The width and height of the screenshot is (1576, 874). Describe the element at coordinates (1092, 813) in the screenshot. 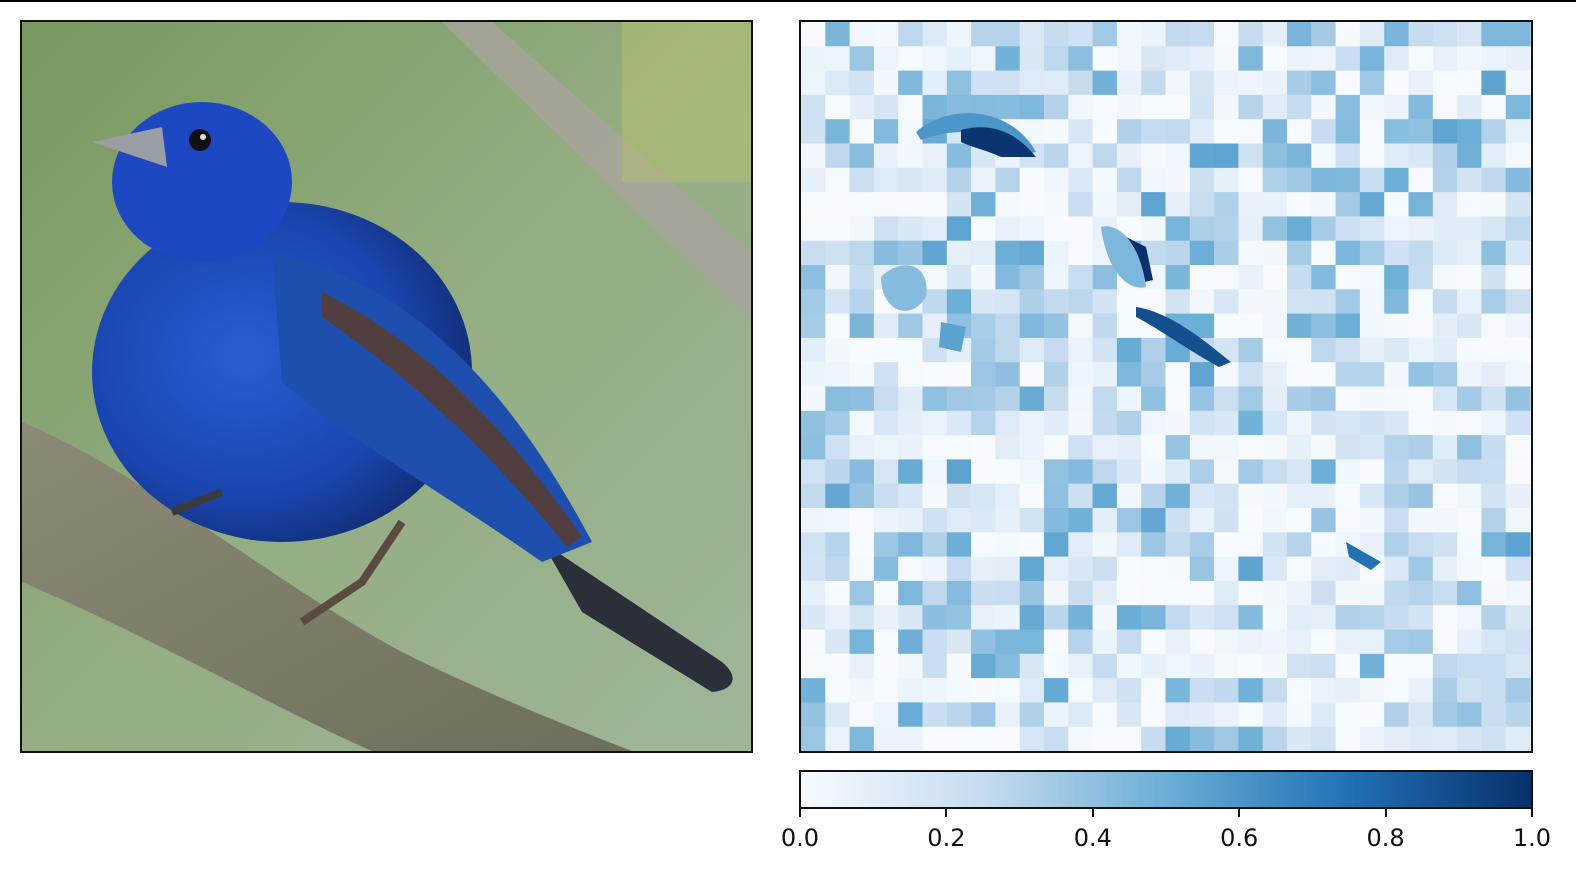

I see `colorbar-tick` at that location.